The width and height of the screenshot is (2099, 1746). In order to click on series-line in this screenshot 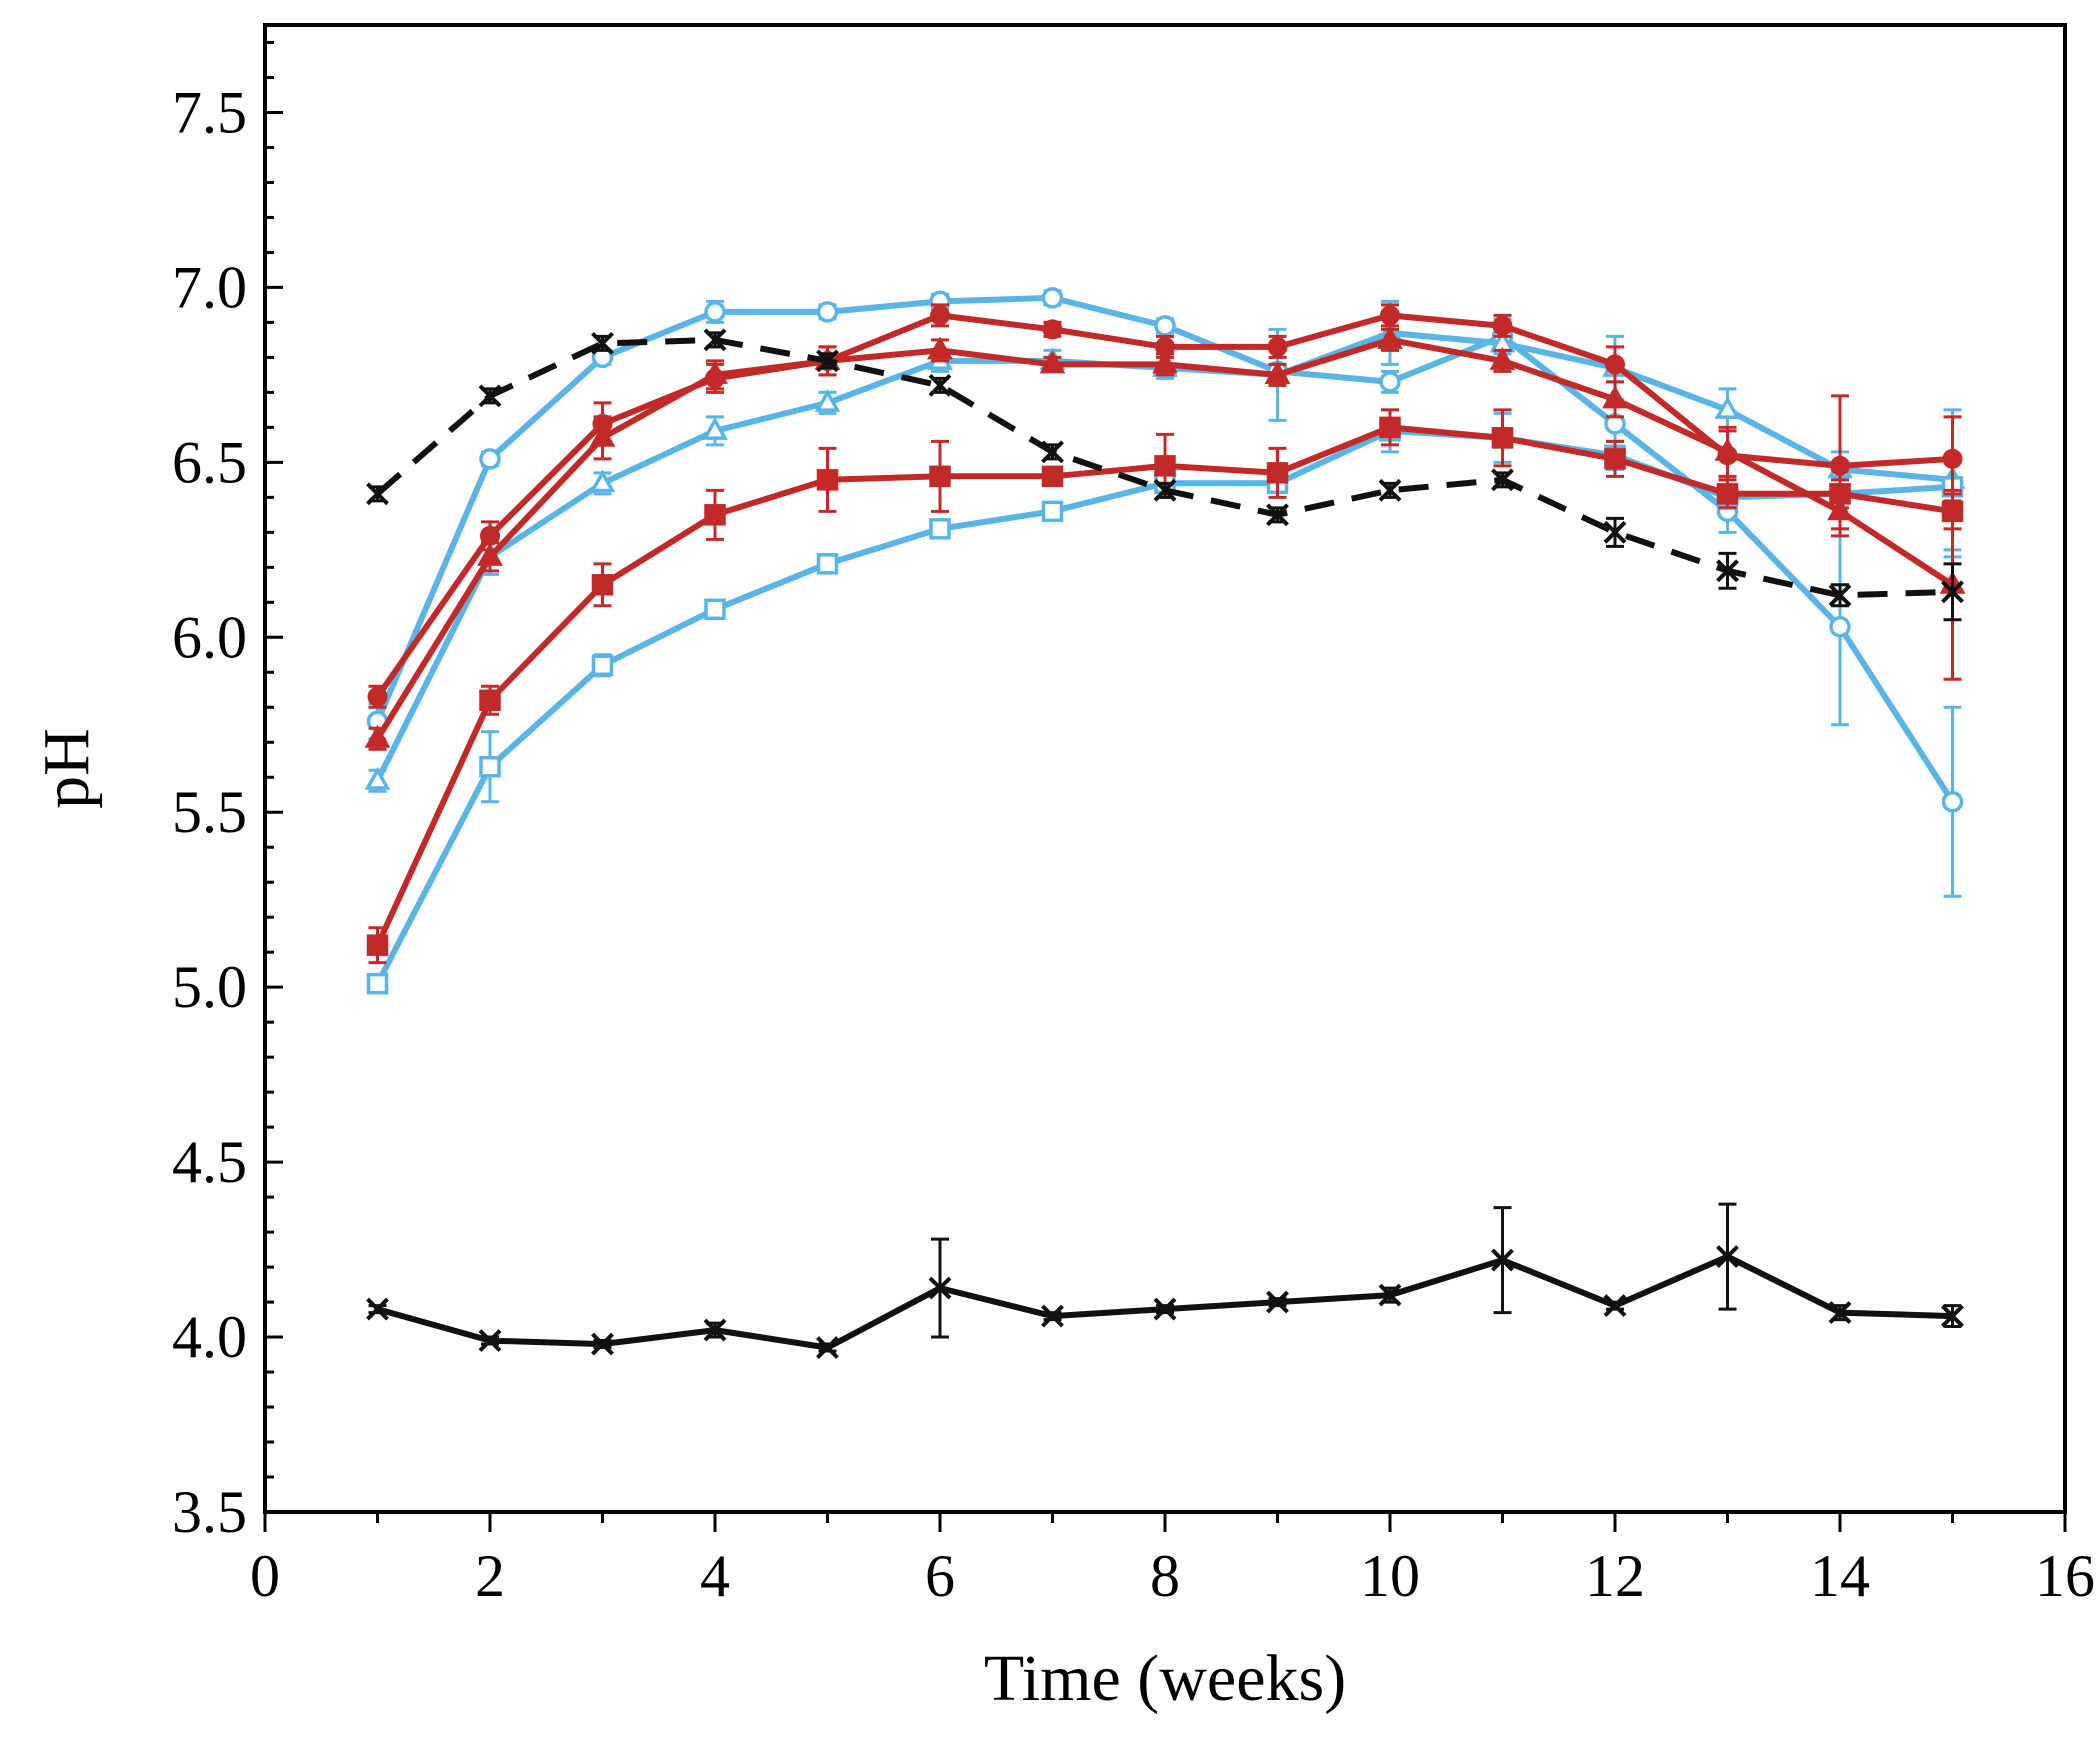, I will do `click(1164, 1302)`.